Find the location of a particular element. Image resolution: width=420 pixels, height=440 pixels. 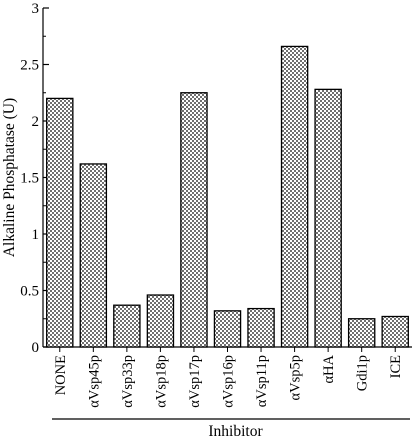

y-tick-label: 0.5 is located at coordinates (29, 292).